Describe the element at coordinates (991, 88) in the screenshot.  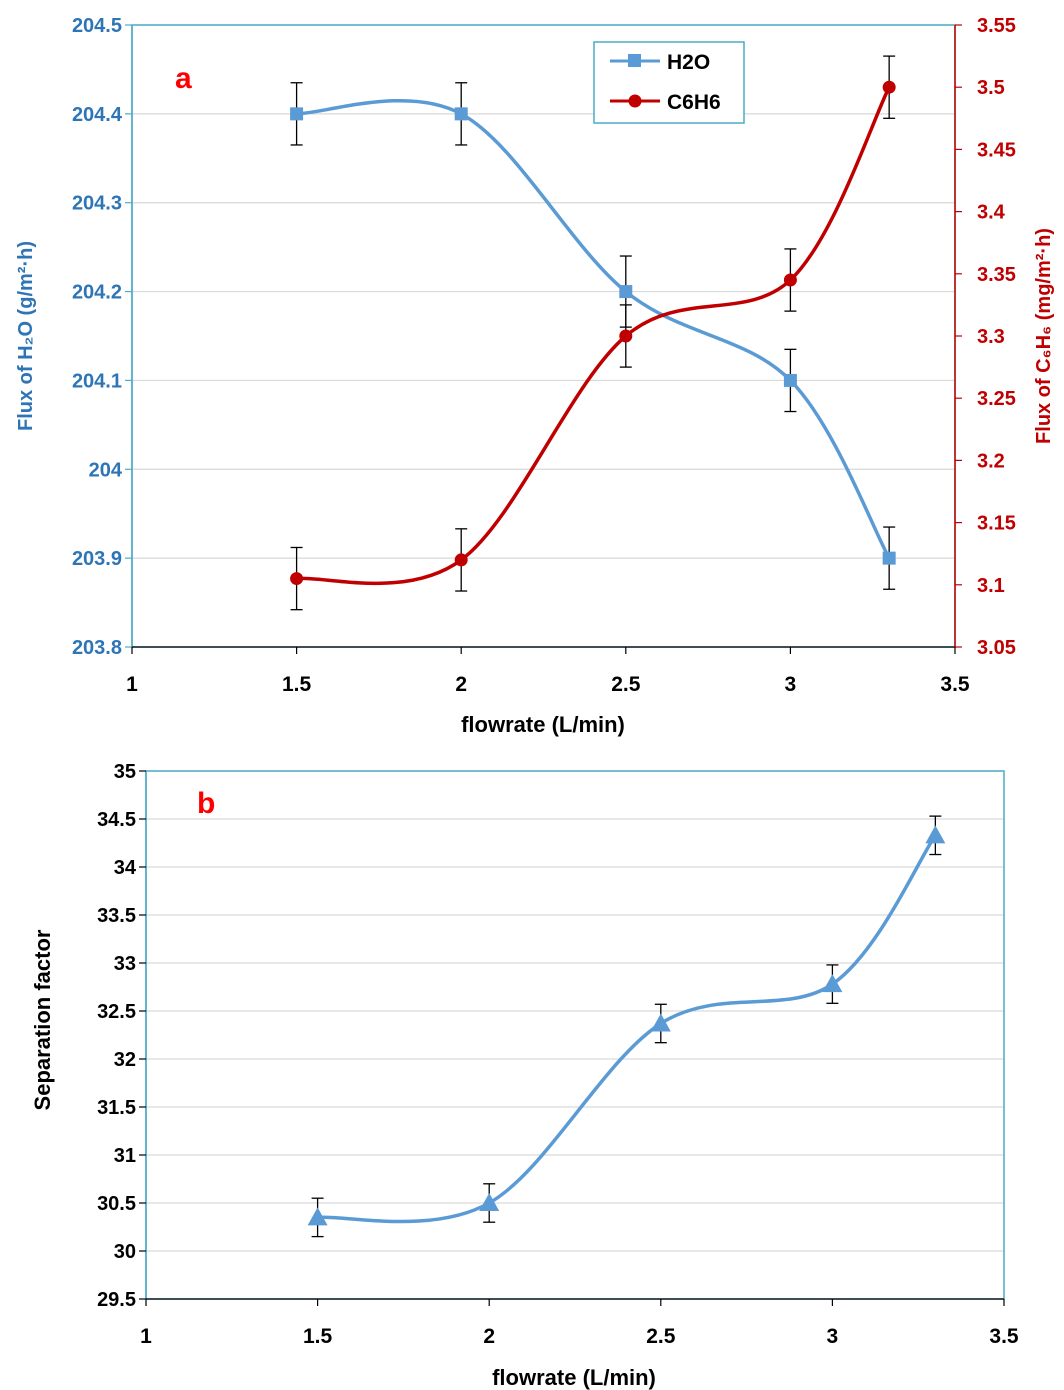
I see `y-right-tick-label: 3.5` at that location.